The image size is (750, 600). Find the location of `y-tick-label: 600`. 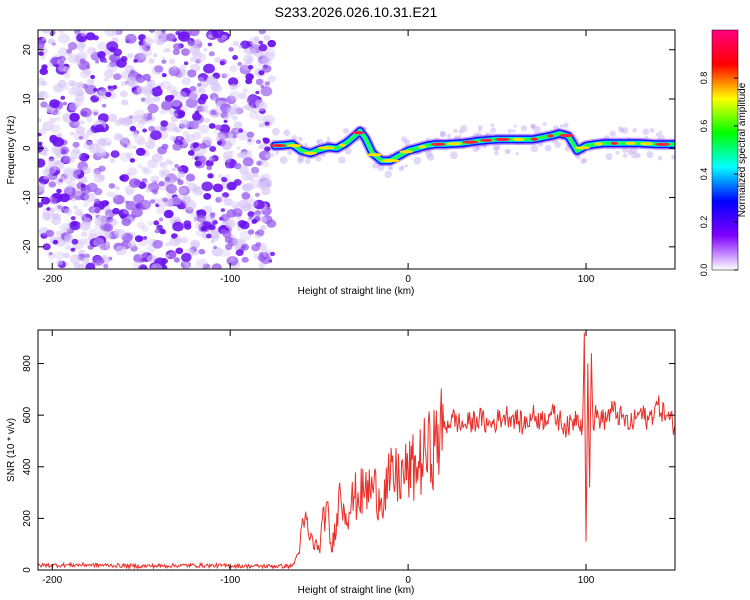

y-tick-label: 600 is located at coordinates (27, 414).